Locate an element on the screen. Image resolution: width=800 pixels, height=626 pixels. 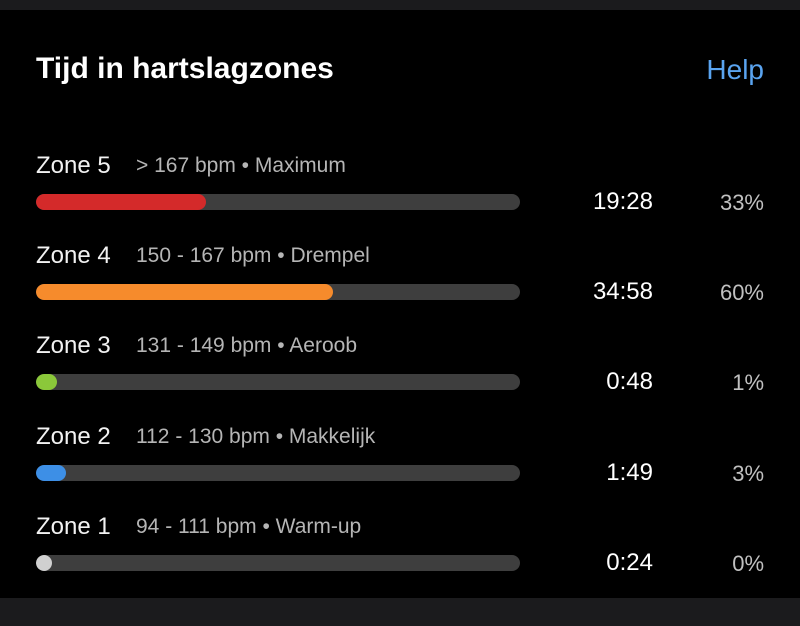
zone-percent: 0% is located at coordinates (748, 563).